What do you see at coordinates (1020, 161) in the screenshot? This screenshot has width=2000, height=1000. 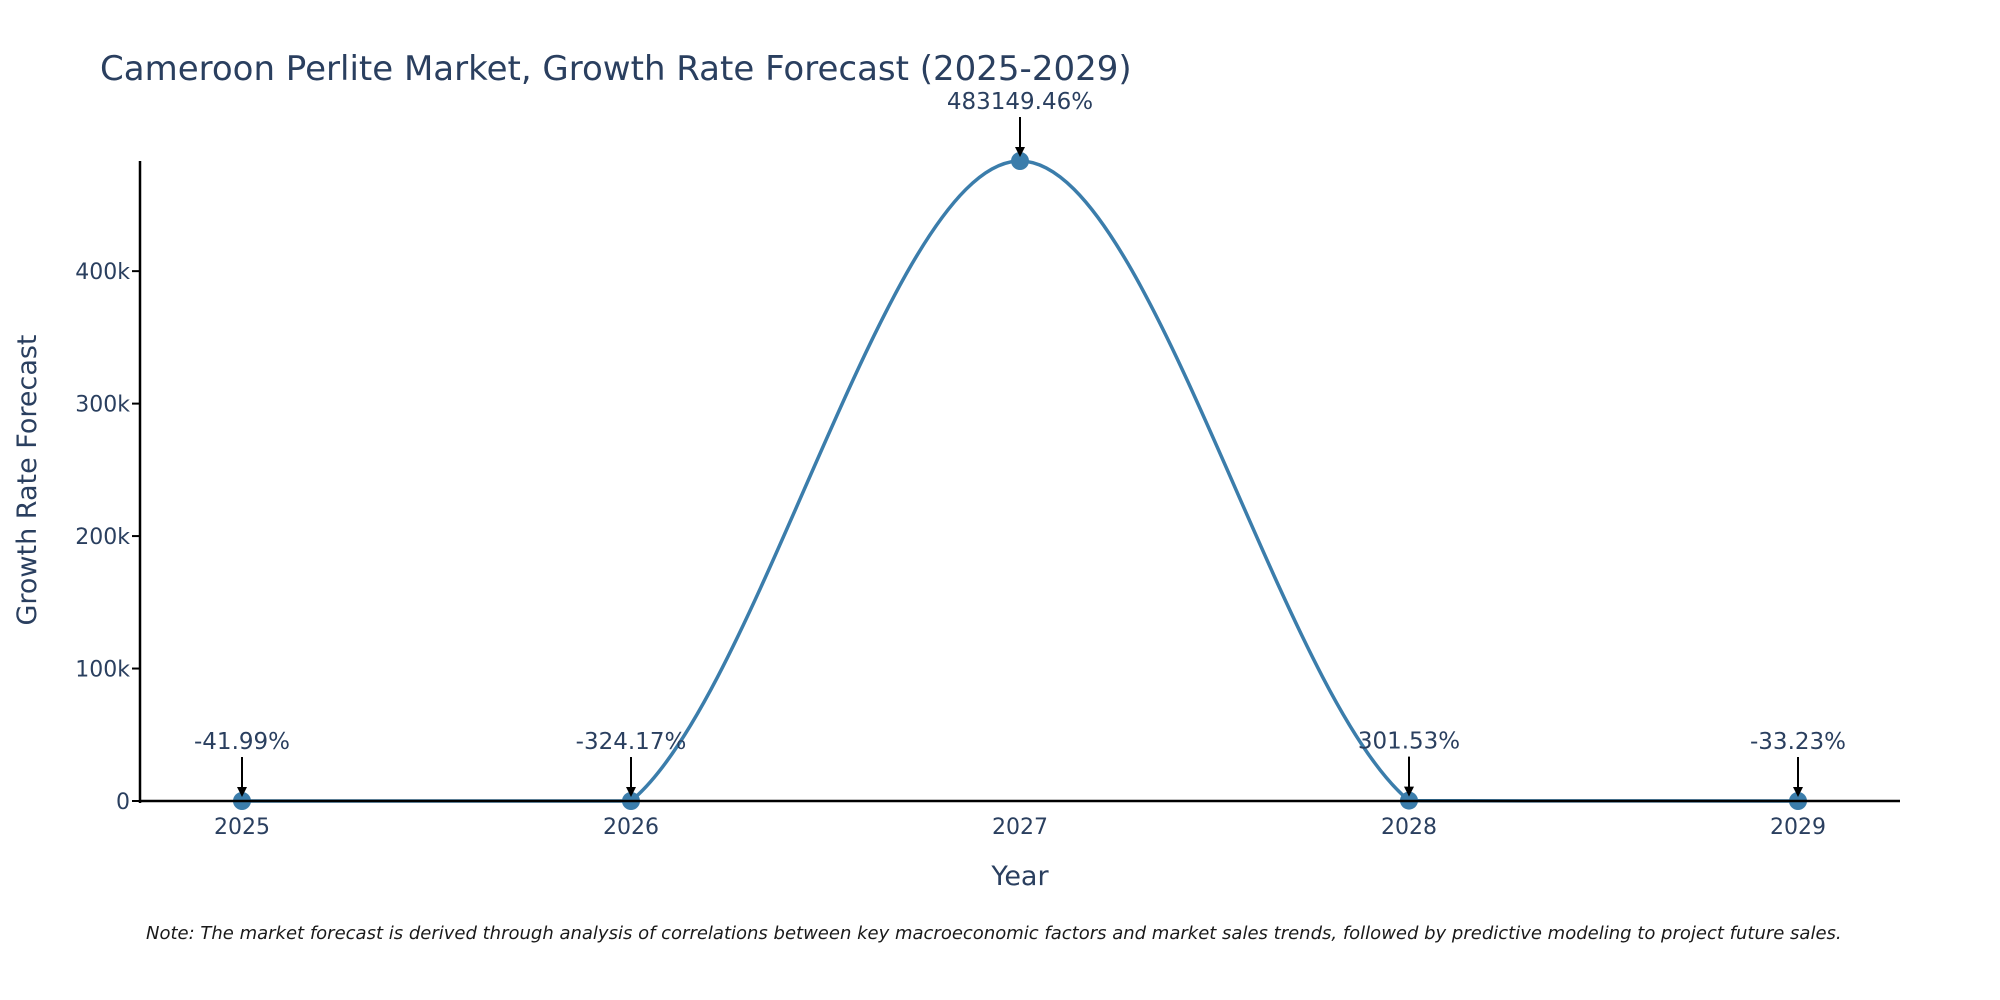 I see `data-point` at bounding box center [1020, 161].